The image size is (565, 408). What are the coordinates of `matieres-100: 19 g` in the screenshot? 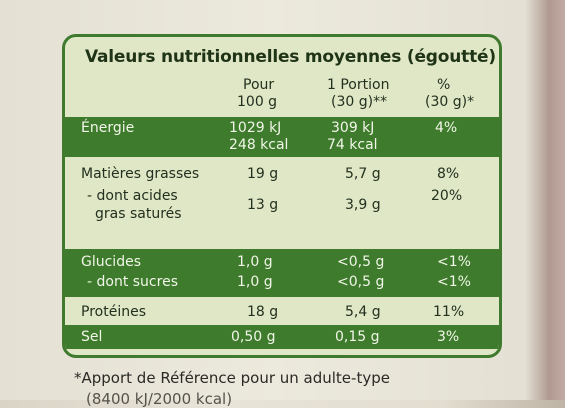 It's located at (263, 174).